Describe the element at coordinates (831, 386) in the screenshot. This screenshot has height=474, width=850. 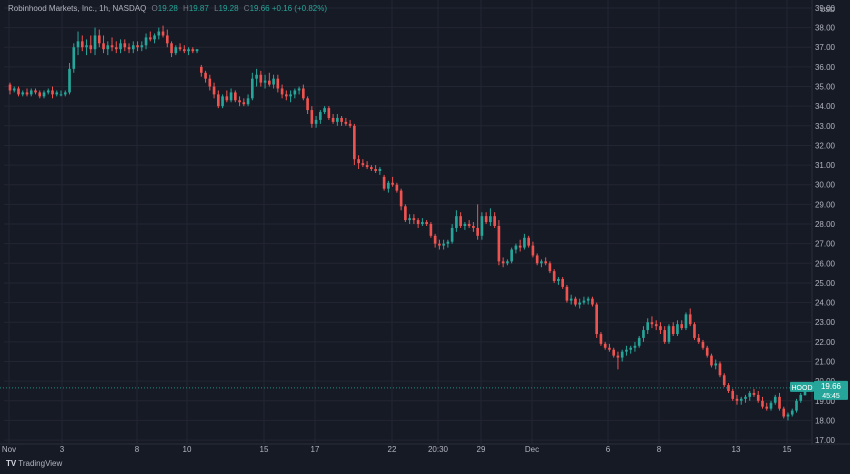
I see `last-price-value: 19.66` at that location.